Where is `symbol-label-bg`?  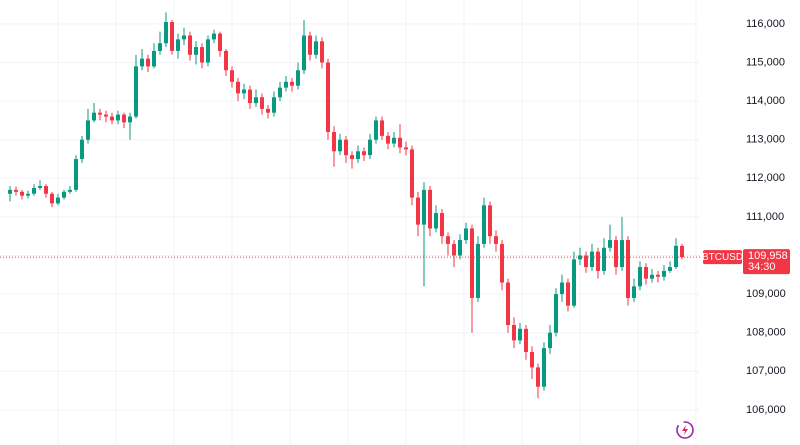 symbol-label-bg is located at coordinates (722, 257).